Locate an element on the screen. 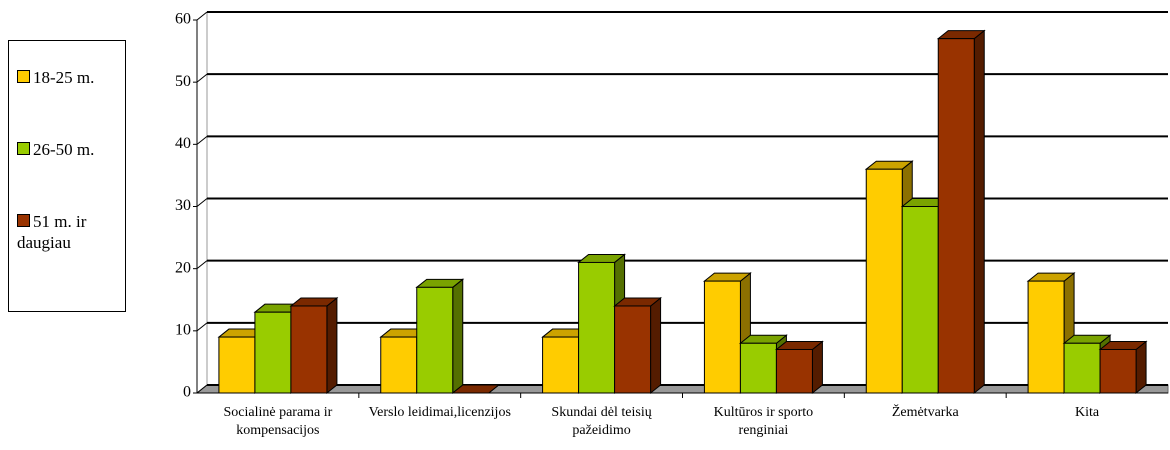  y-tick-label: 50 is located at coordinates (183, 81).